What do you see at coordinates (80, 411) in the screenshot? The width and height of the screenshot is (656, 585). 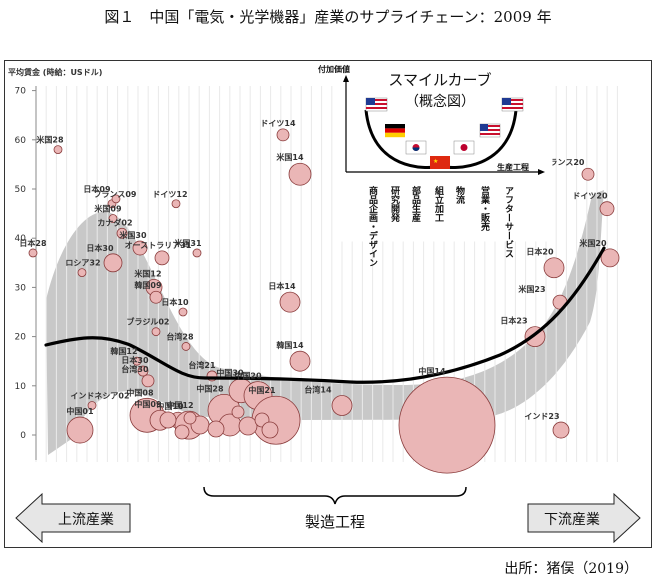 I see `bubble-label: 中国01` at bounding box center [80, 411].